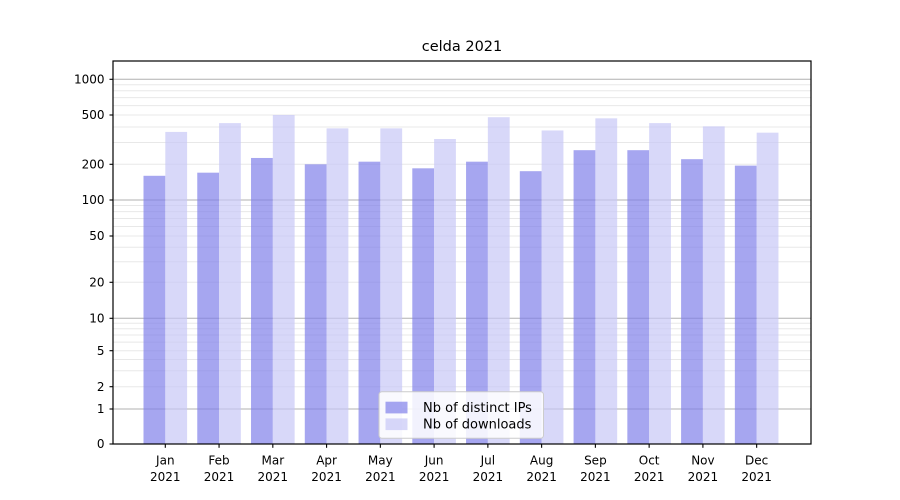 The width and height of the screenshot is (900, 500). Describe the element at coordinates (487, 461) in the screenshot. I see `x-tick-label-month: Jul` at that location.